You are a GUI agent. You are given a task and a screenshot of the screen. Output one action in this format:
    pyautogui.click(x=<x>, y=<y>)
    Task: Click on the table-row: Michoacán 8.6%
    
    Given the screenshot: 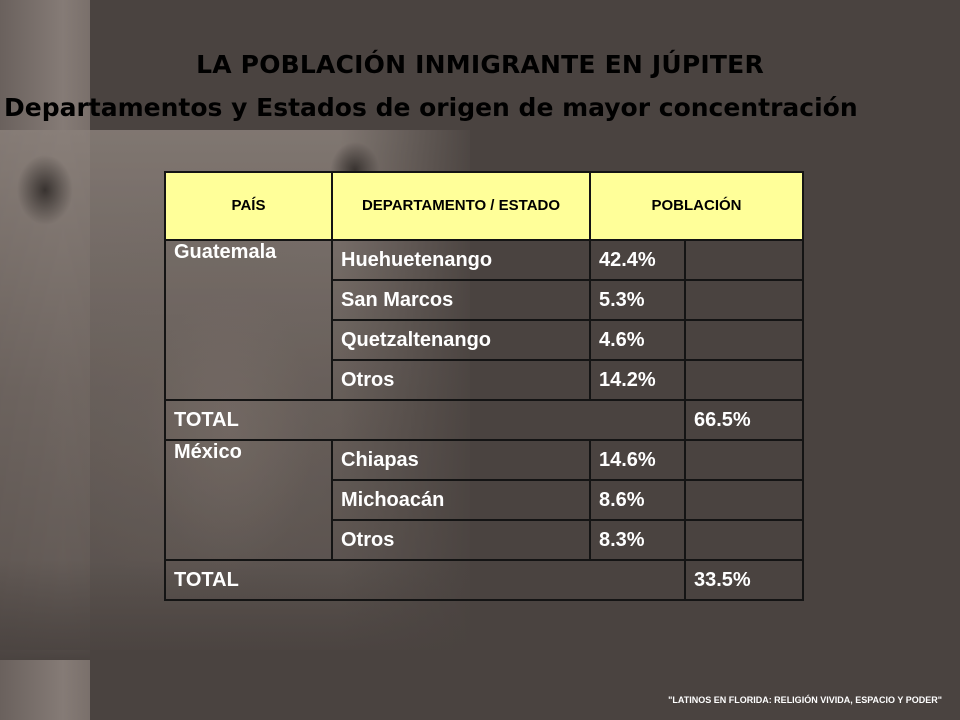 What is the action you would take?
    pyautogui.click(x=484, y=500)
    